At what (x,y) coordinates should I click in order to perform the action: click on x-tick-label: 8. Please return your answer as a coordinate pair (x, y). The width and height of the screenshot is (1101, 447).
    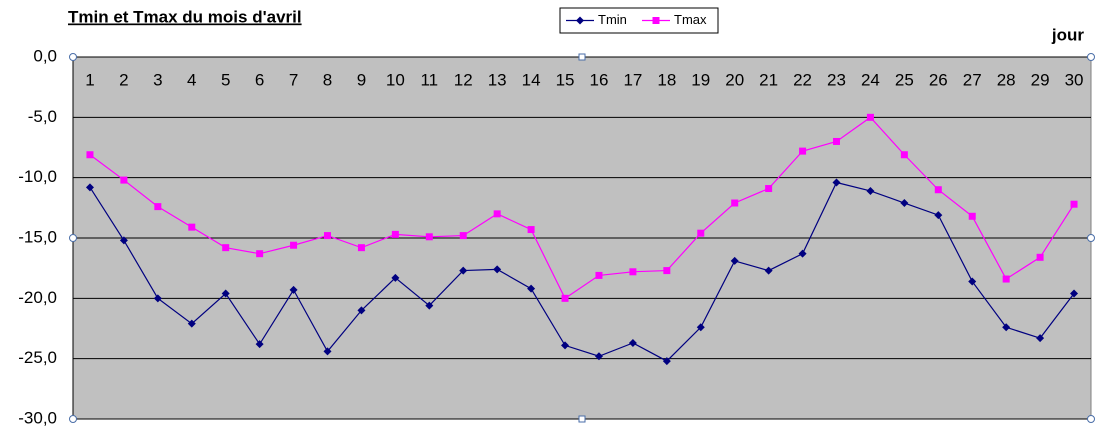
    Looking at the image, I should click on (327, 79).